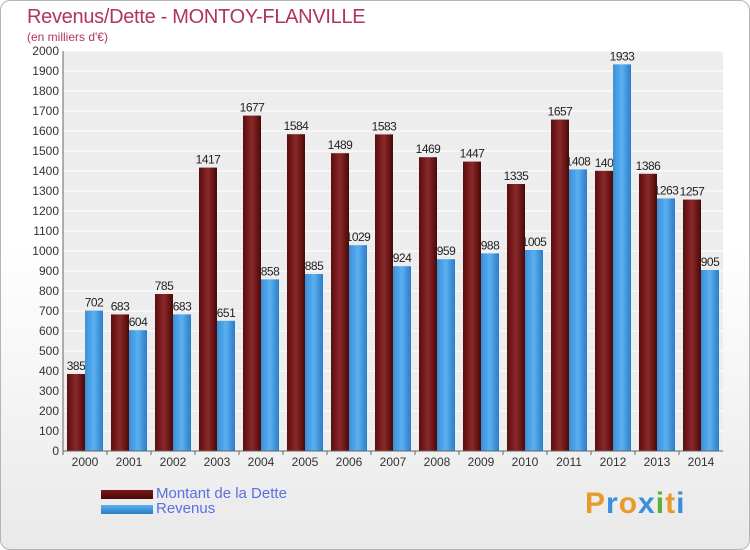 The image size is (750, 550). I want to click on x-tick-label: 2007, so click(393, 462).